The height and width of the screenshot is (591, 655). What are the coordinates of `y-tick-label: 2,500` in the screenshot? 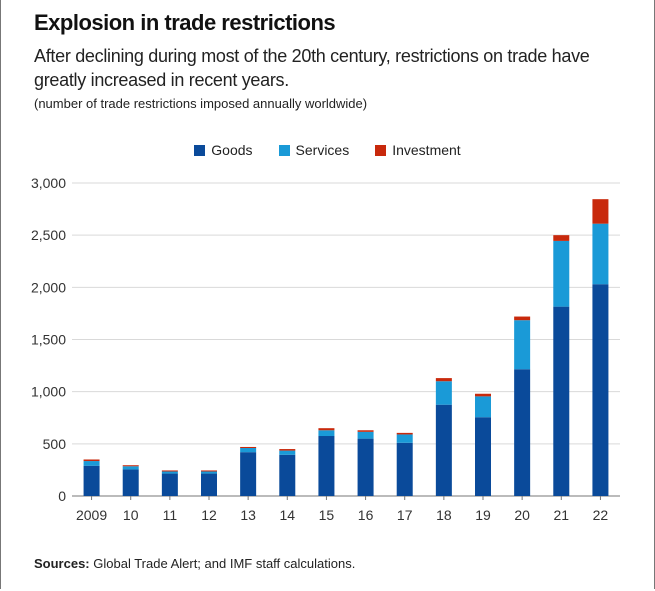 It's located at (48, 235).